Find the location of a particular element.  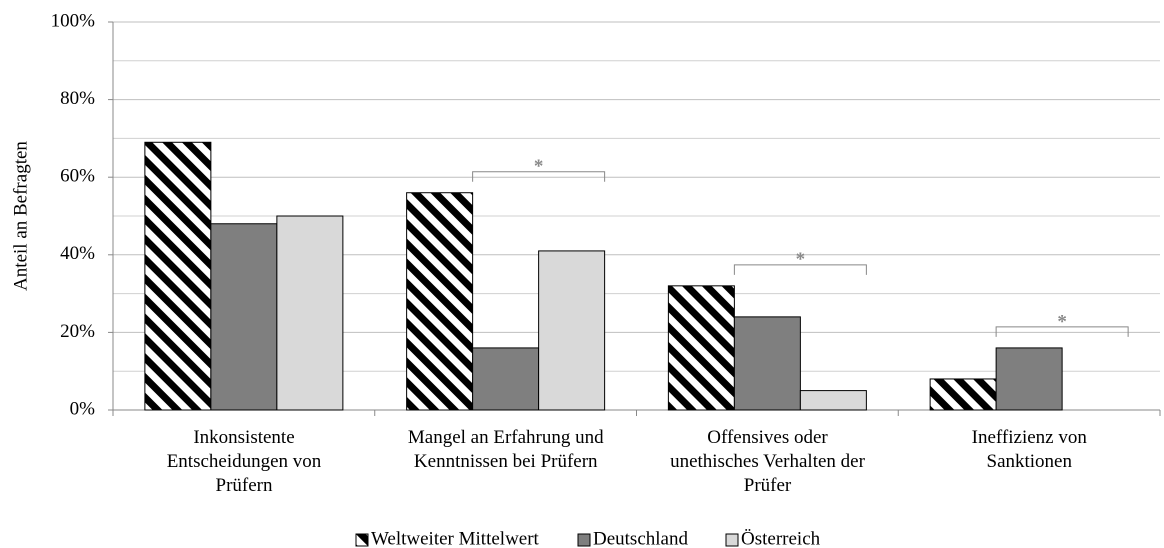

y-tick-label: 0% is located at coordinates (83, 408).